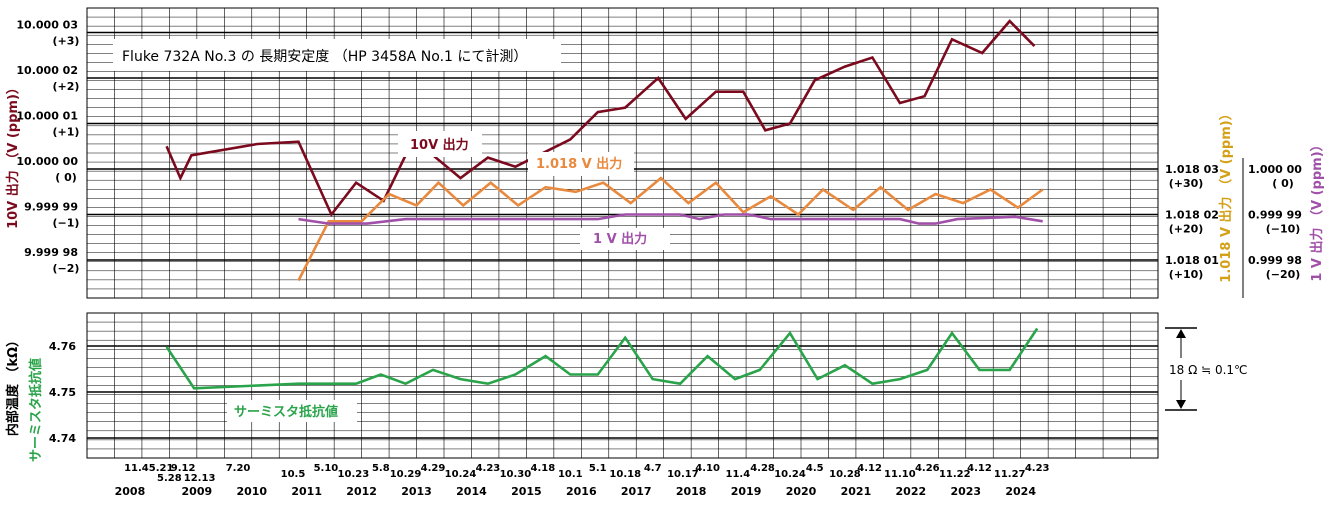 The image size is (1334, 509). What do you see at coordinates (625, 474) in the screenshot?
I see `date-label: 10.18` at bounding box center [625, 474].